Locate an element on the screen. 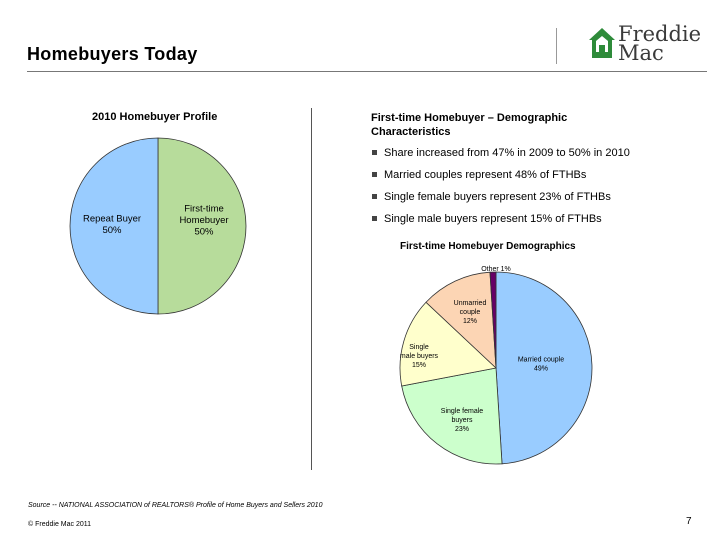 Image resolution: width=720 pixels, height=540 pixels. title-divider is located at coordinates (367, 71).